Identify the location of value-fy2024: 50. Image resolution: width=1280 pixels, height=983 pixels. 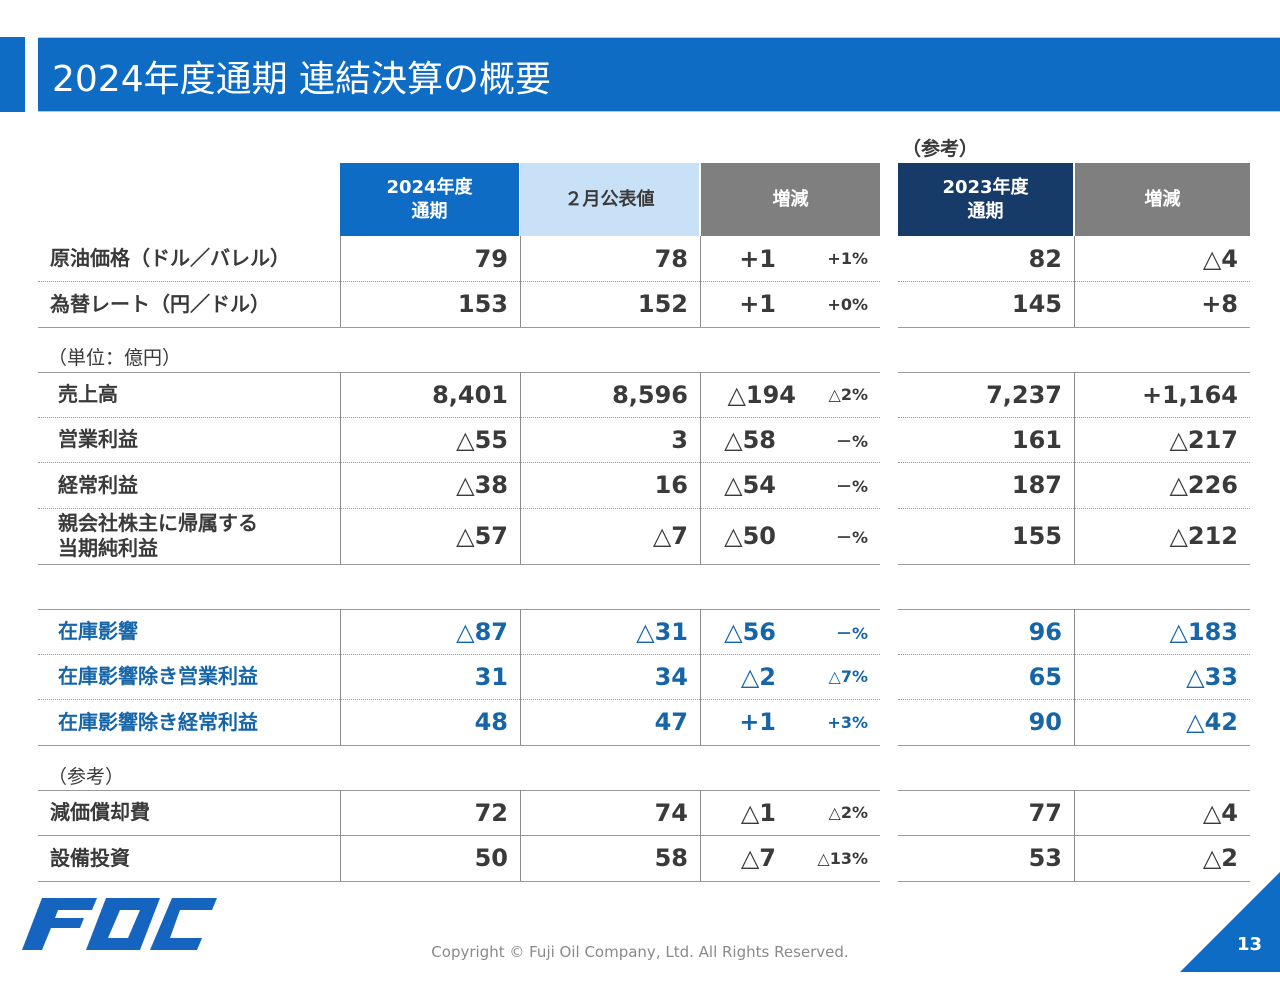
(430, 858).